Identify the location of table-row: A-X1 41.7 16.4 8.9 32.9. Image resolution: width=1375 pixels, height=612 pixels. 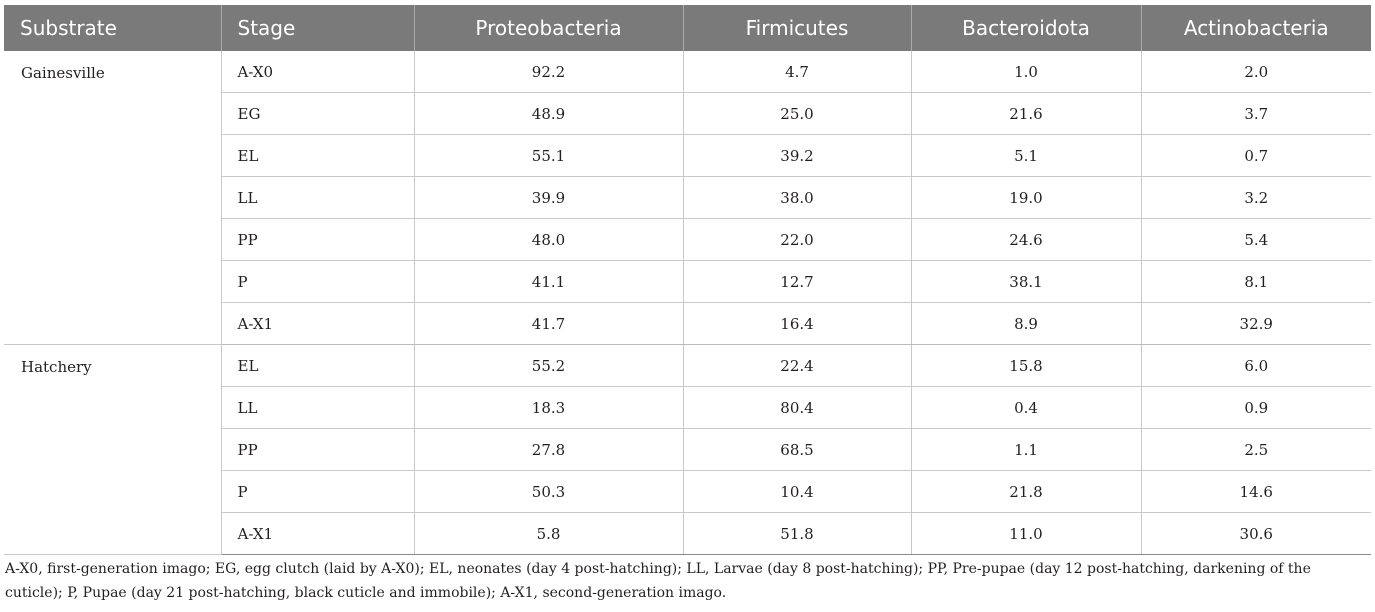
(687, 323).